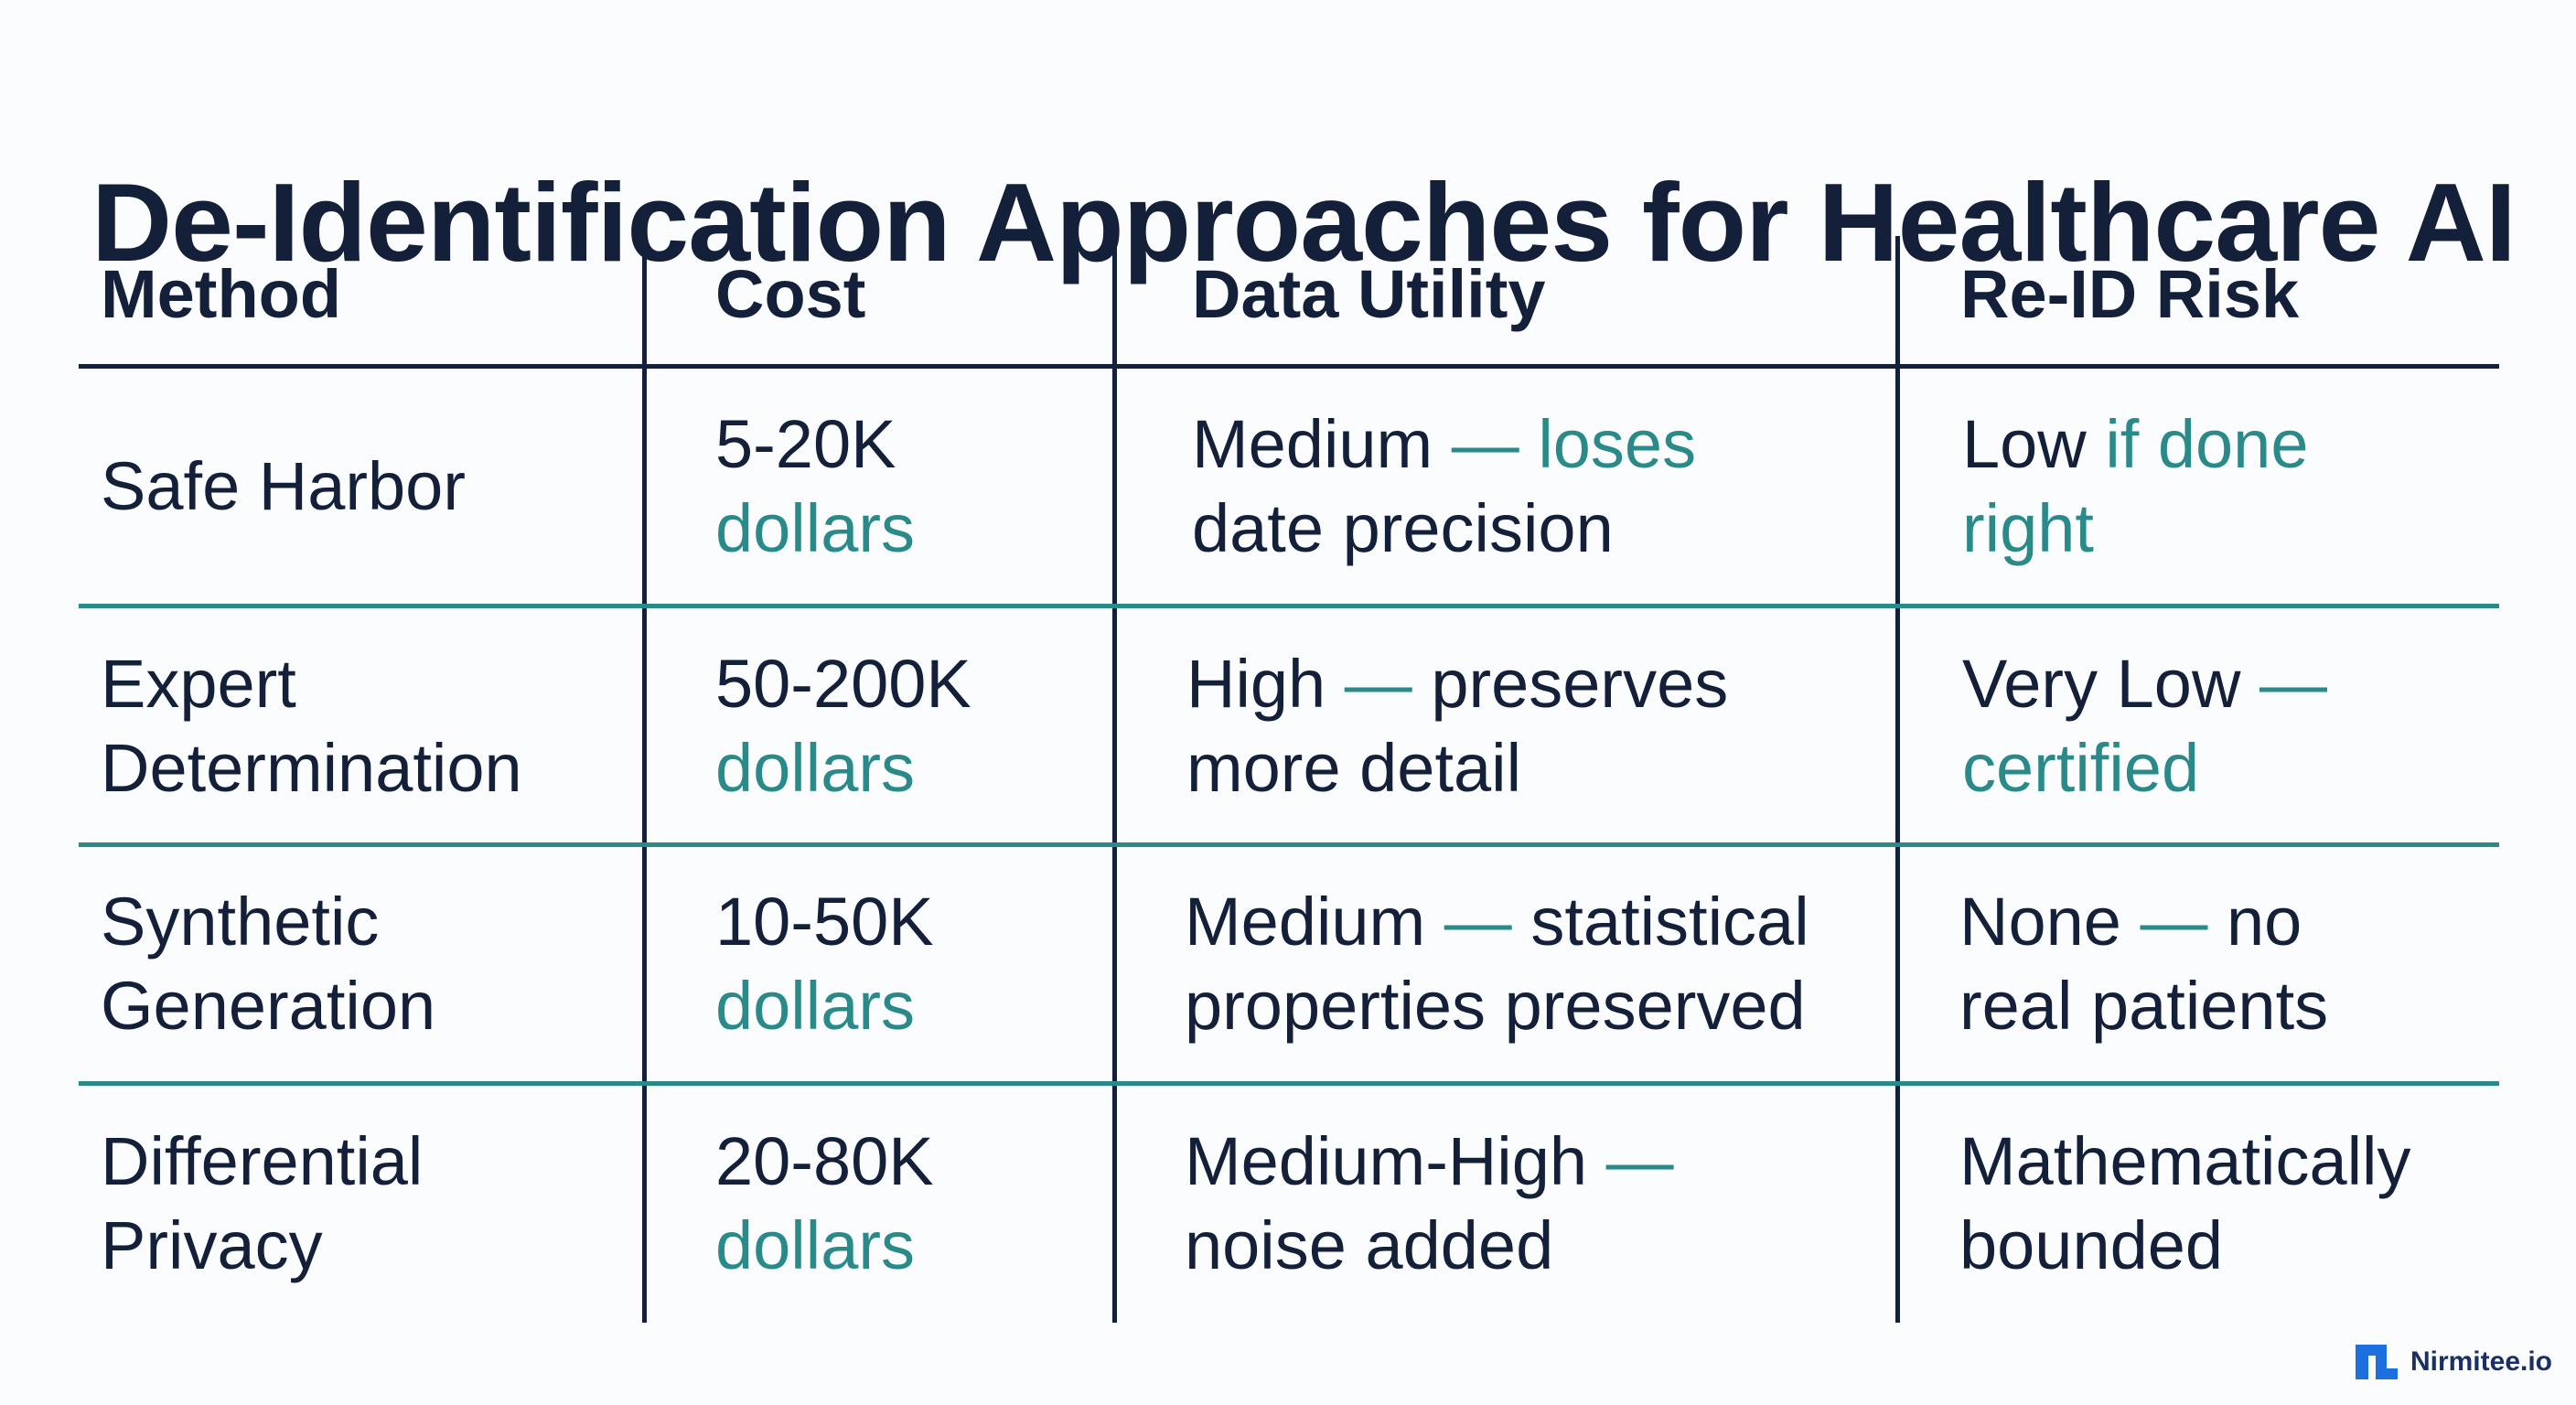 The image size is (2576, 1405). I want to click on risk-note: if done, so click(2207, 444).